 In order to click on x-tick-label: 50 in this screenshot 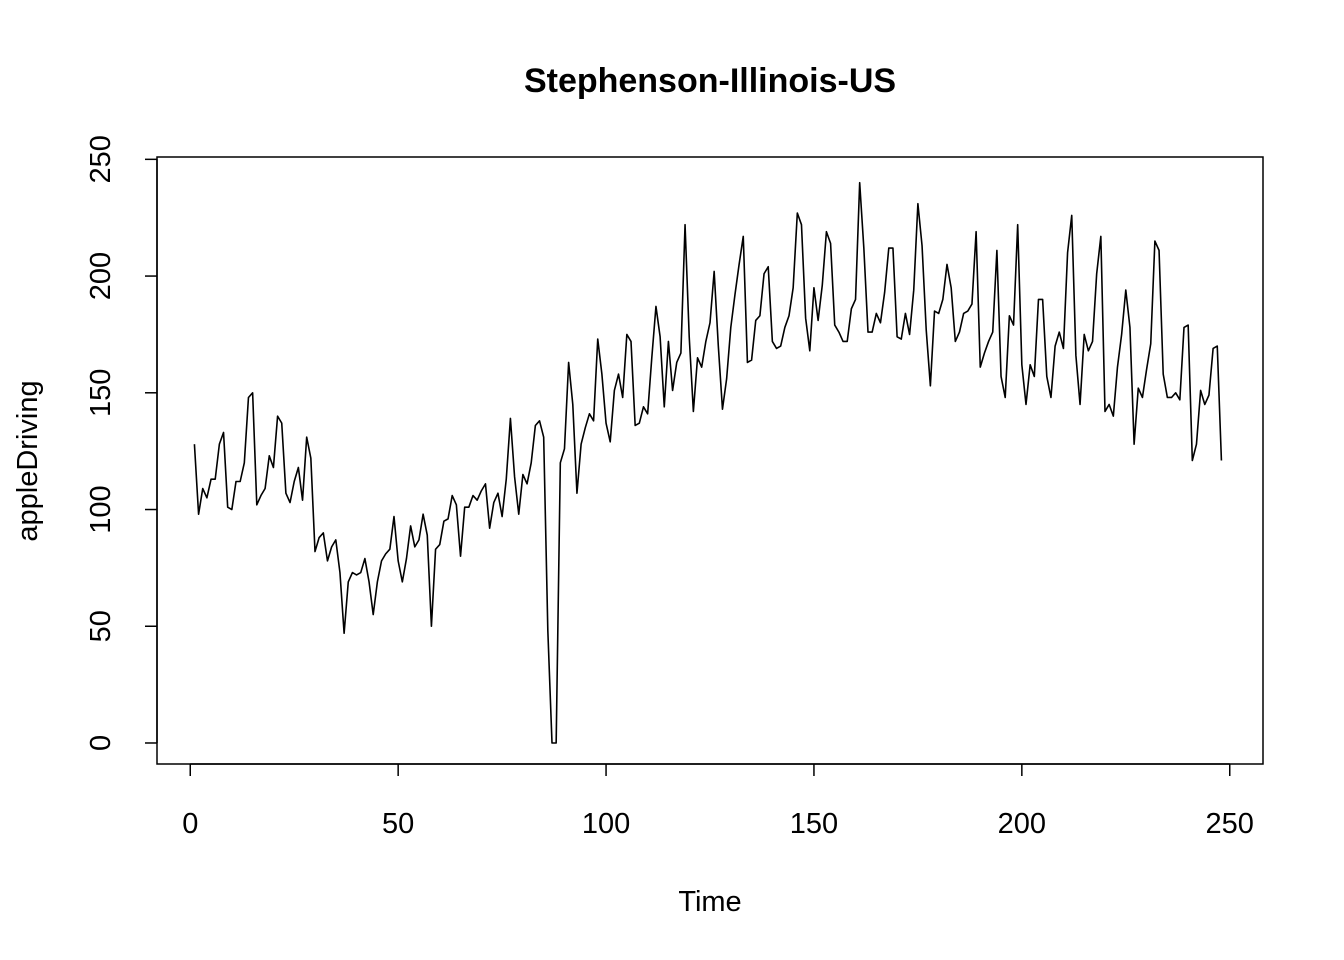, I will do `click(398, 824)`.